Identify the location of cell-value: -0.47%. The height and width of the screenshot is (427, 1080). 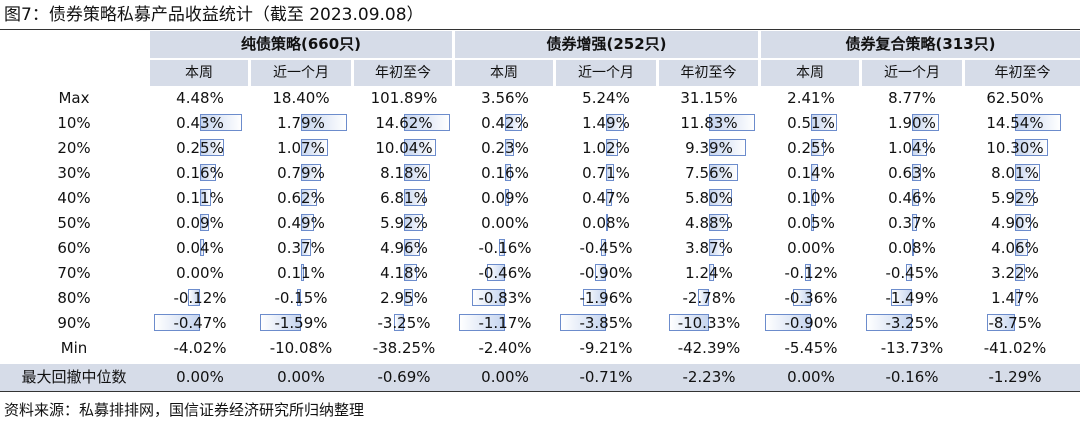
(200, 323).